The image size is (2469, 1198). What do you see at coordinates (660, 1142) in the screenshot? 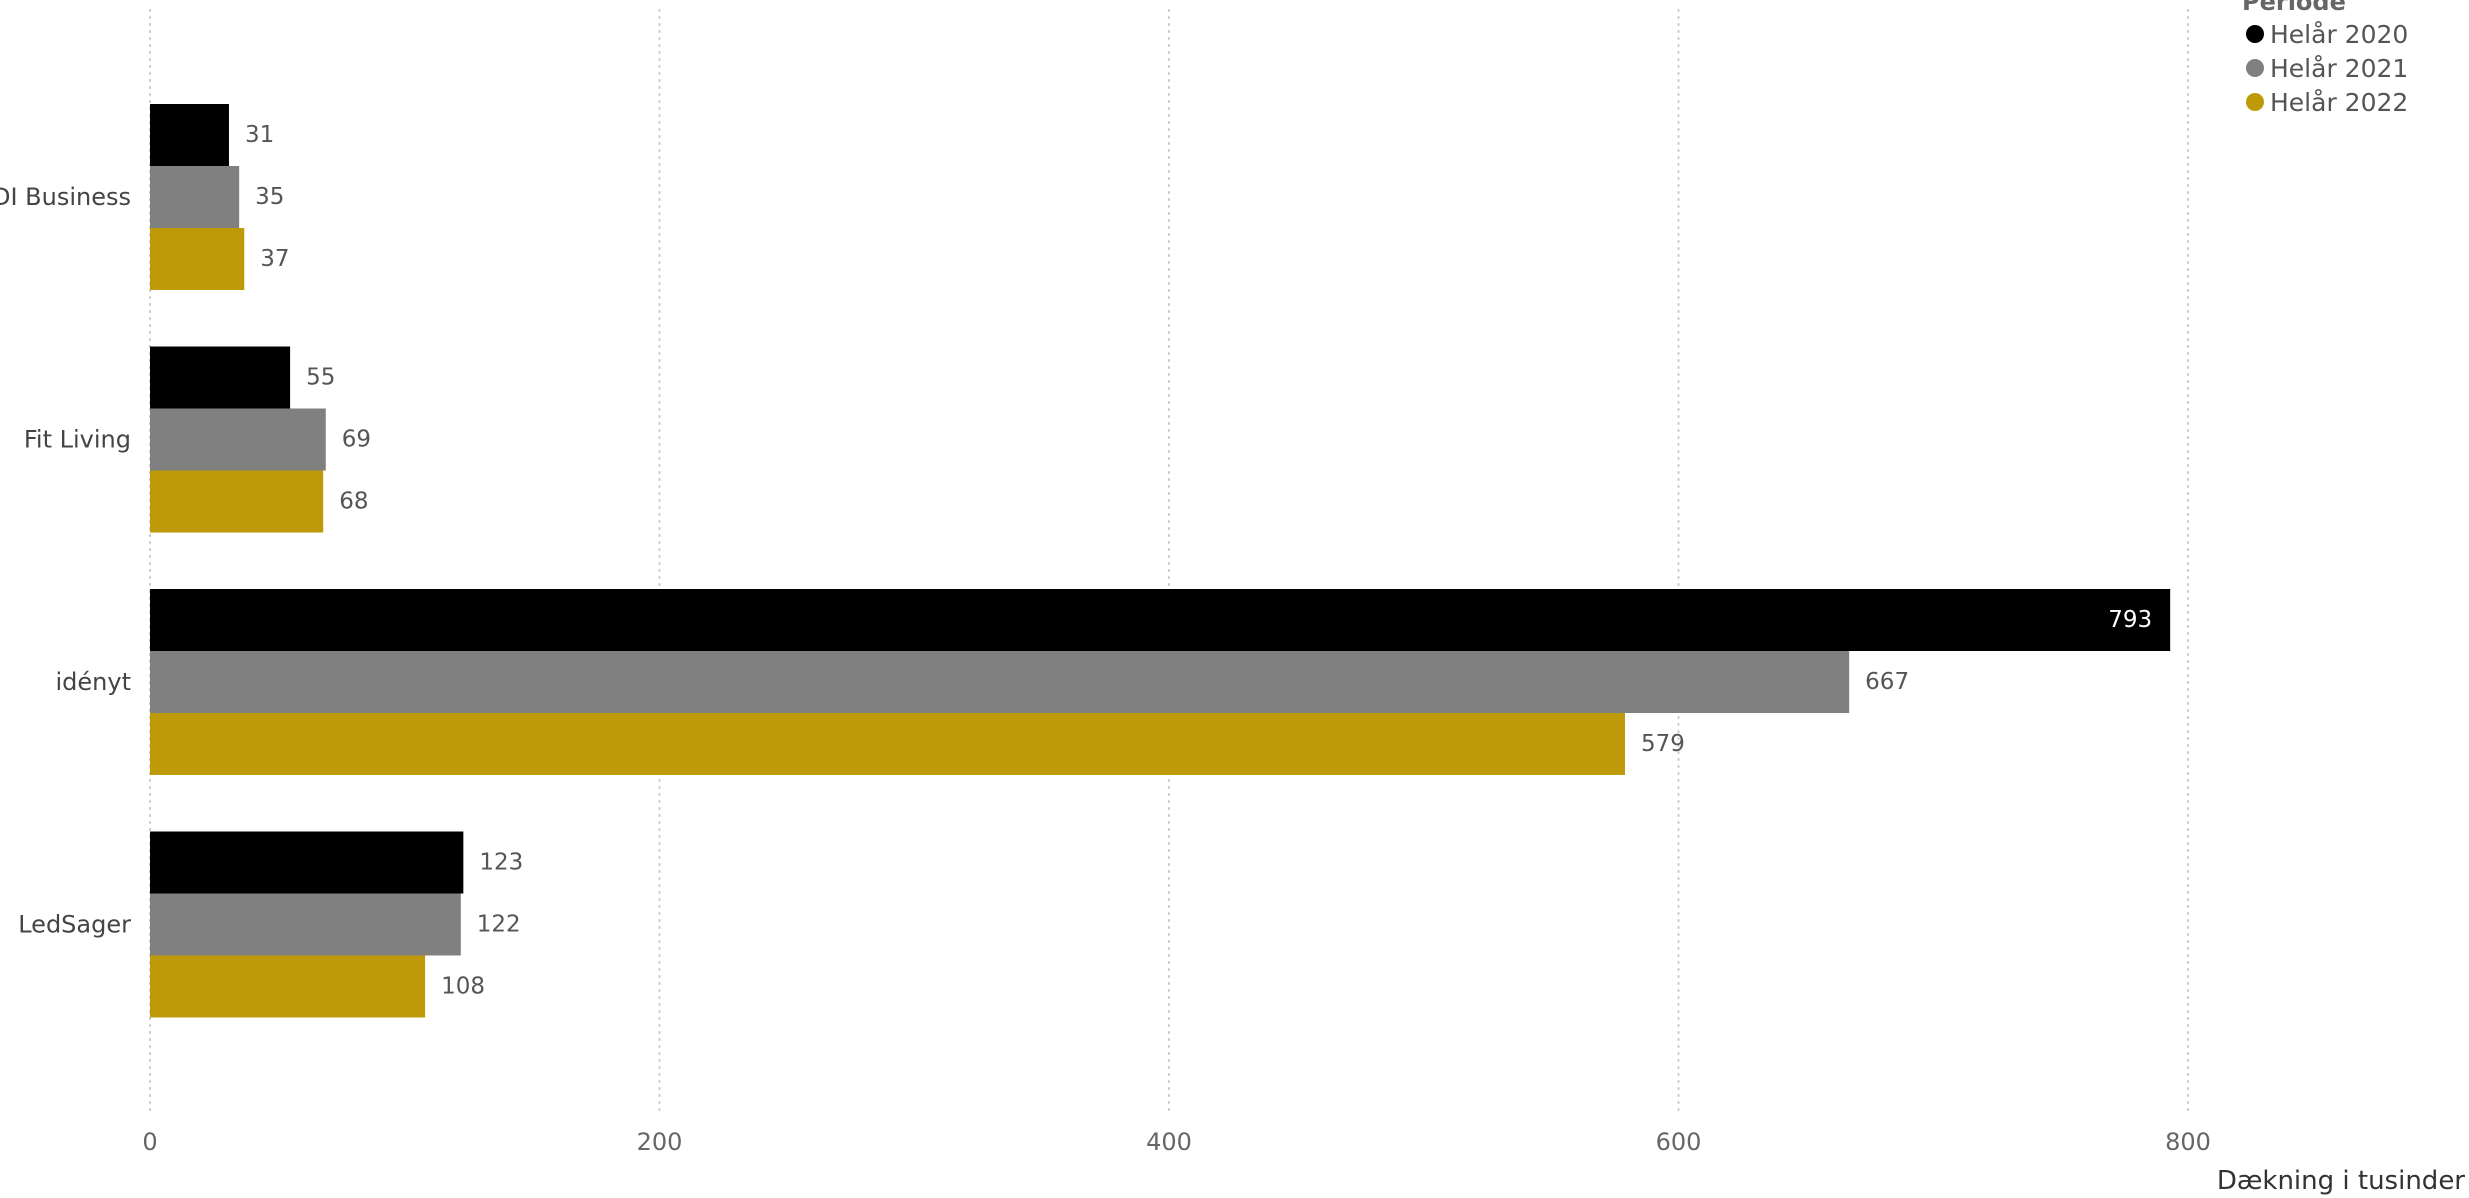
I see `x-tick-label-200: 200` at bounding box center [660, 1142].